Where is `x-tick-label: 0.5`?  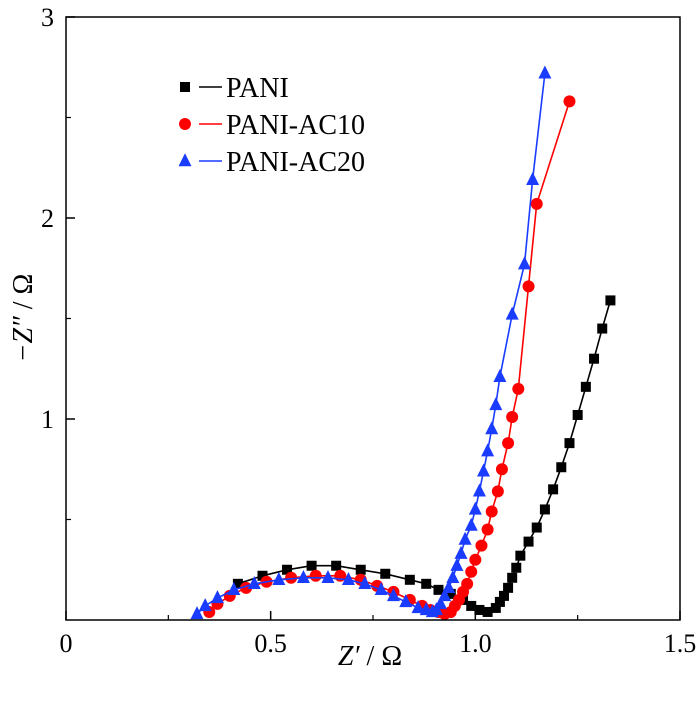 x-tick-label: 0.5 is located at coordinates (270, 643).